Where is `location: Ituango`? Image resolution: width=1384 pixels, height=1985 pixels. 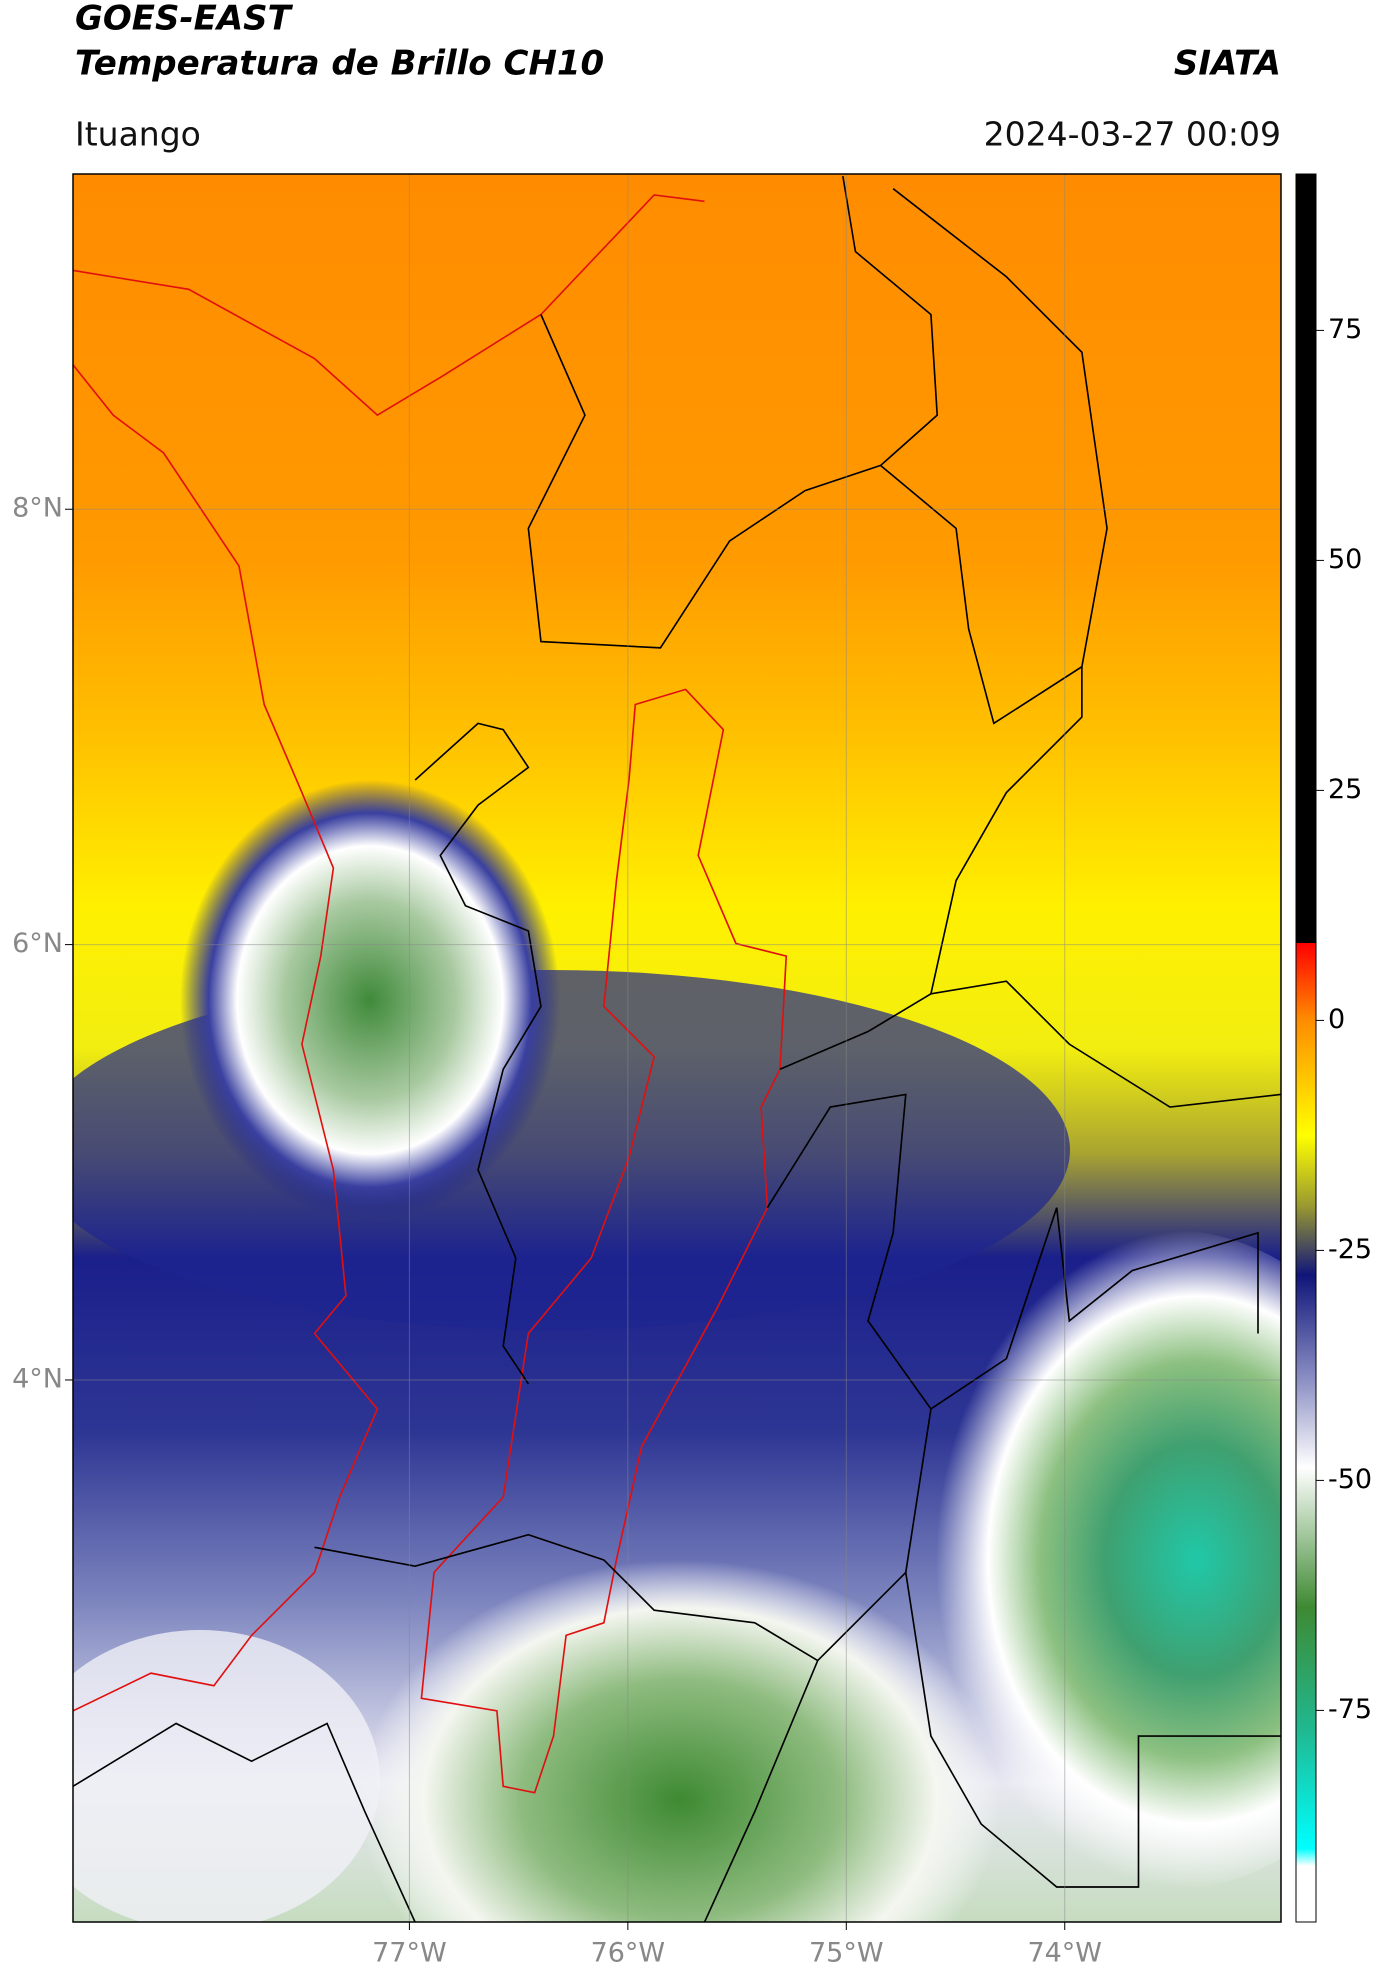
location: Ituango is located at coordinates (138, 134).